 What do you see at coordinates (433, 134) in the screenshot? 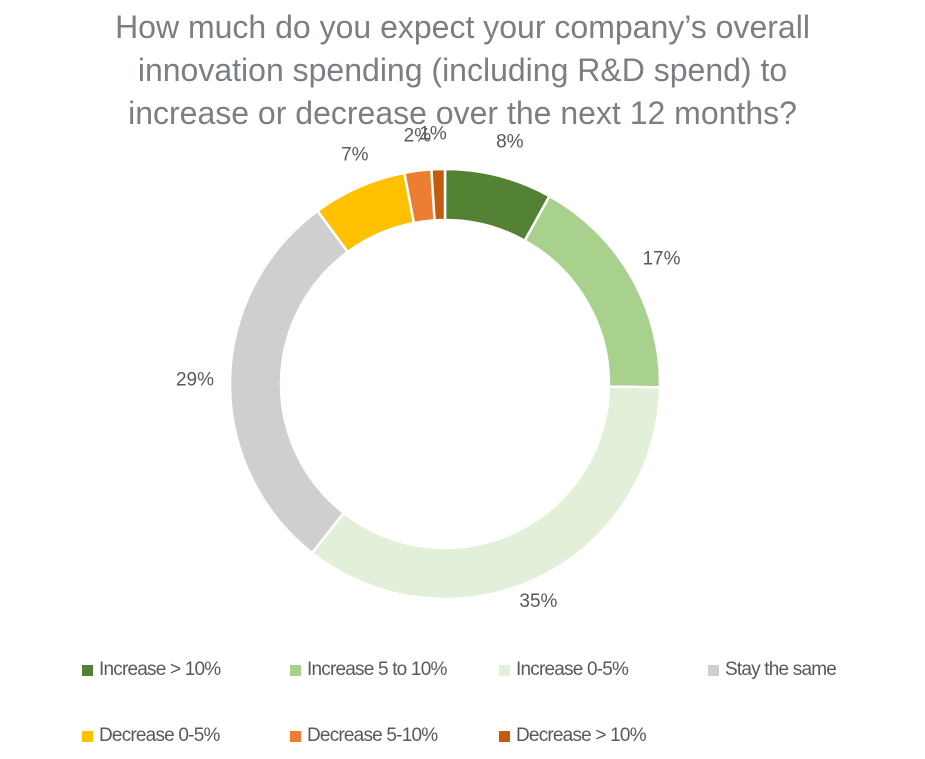
I see `data-label-decrease-over-10: 1%` at bounding box center [433, 134].